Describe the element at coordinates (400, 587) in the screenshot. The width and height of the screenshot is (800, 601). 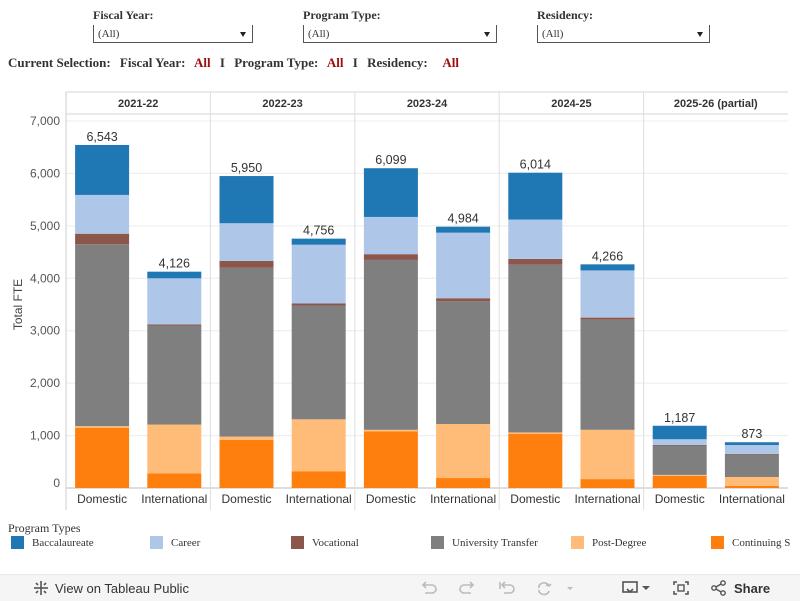
I see `tableau-toolbar: View on Tableau Public Share` at that location.